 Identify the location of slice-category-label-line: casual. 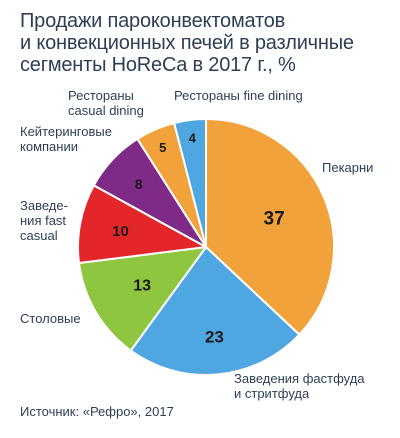
(39, 235).